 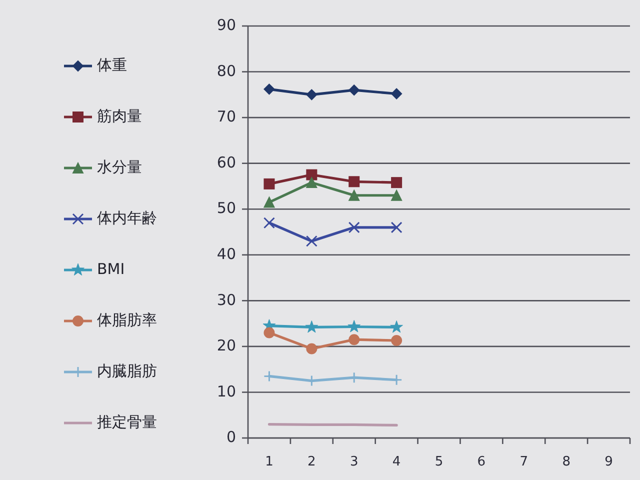 What do you see at coordinates (226, 117) in the screenshot?
I see `y-tick-label: 70` at bounding box center [226, 117].